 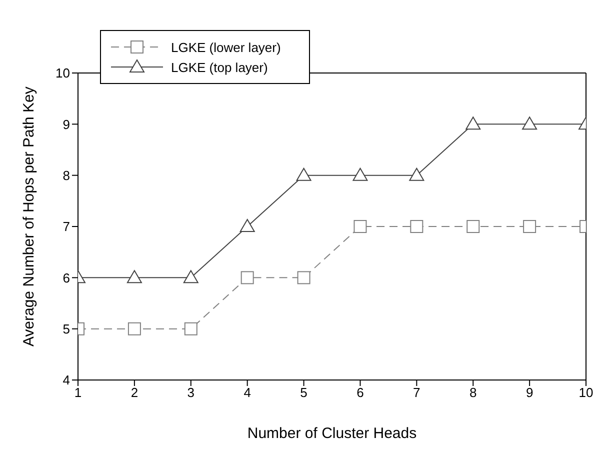 I want to click on x-axis-title: Number of Cluster Heads, so click(x=332, y=433).